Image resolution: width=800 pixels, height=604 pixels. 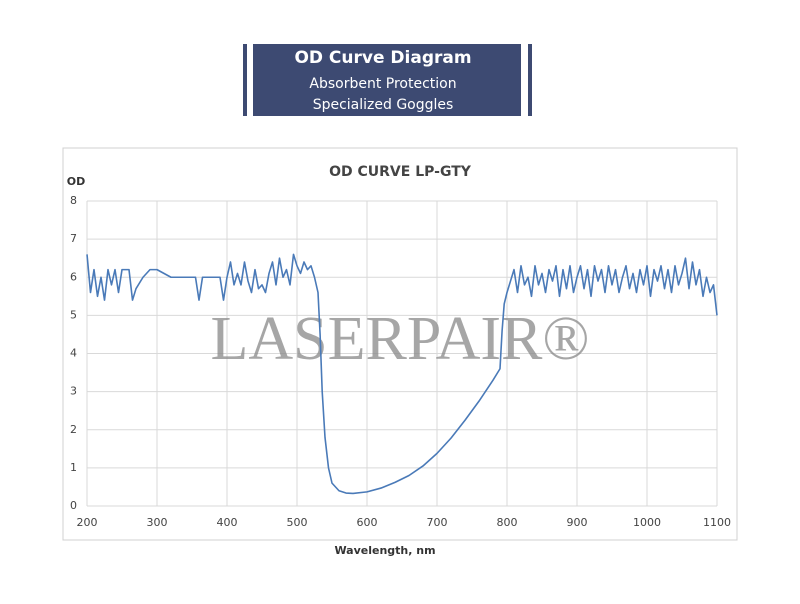 I want to click on x-tick-label: 200, so click(x=87, y=522).